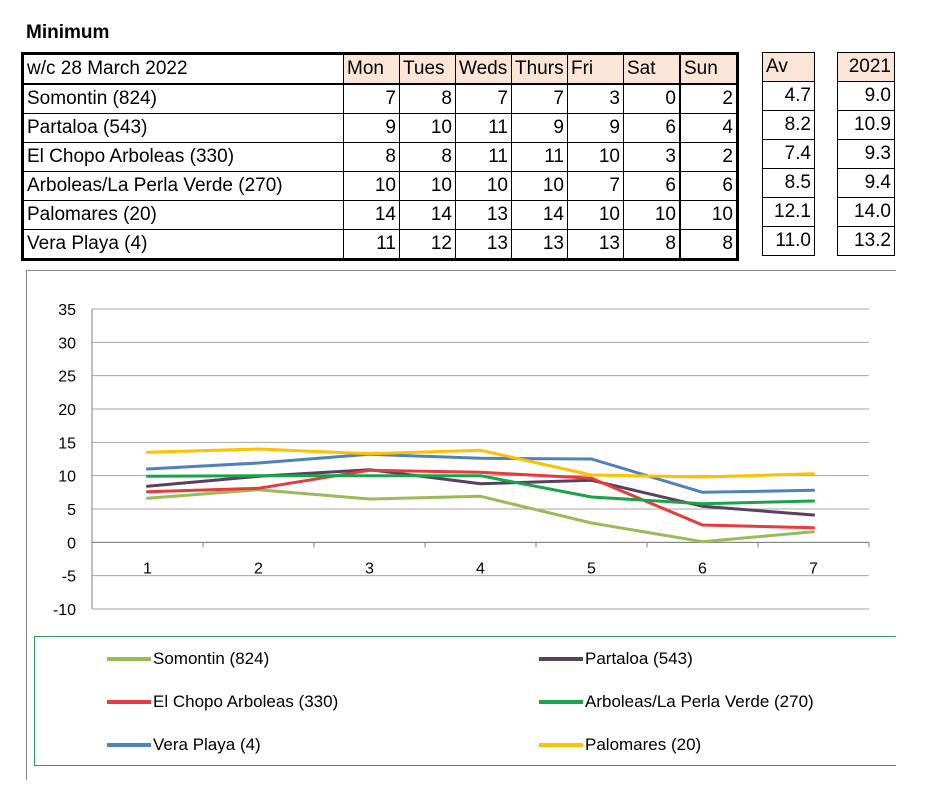  Describe the element at coordinates (67, 310) in the screenshot. I see `y-tick-label: 35` at that location.